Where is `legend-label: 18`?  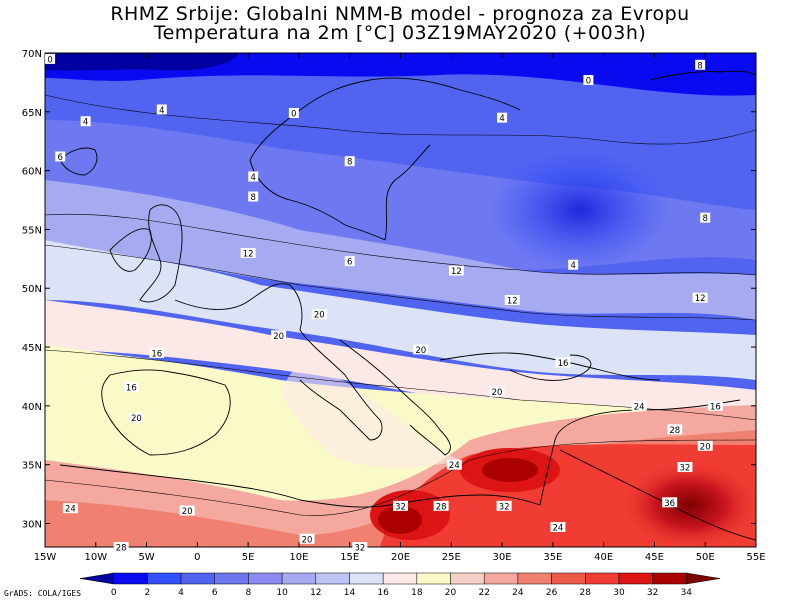 legend-label: 18 is located at coordinates (417, 593).